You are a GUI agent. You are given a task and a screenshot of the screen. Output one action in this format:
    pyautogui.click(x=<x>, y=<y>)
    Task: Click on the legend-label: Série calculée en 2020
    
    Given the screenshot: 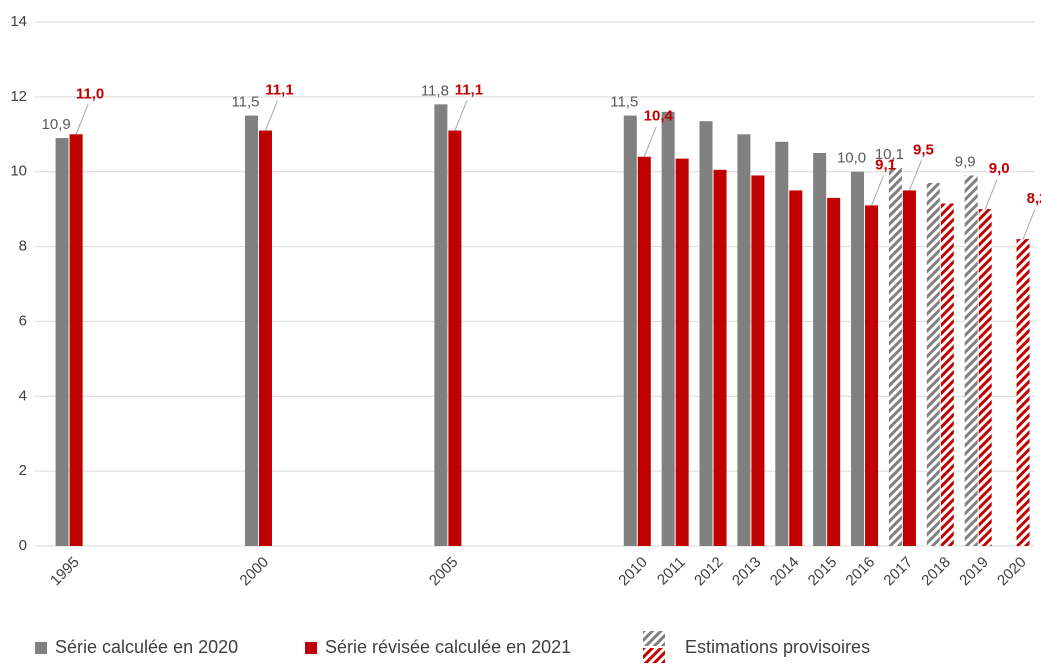 What is the action you would take?
    pyautogui.click(x=146, y=647)
    